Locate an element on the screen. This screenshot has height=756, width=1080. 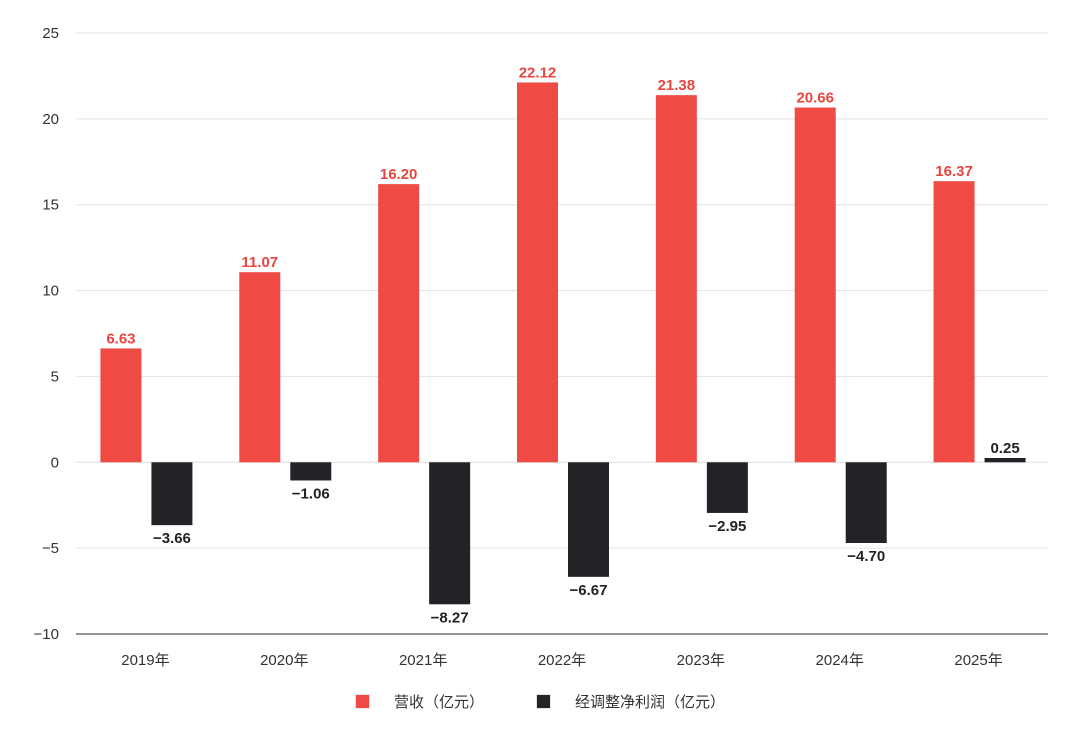
y-tick-label: 5 is located at coordinates (55, 376).